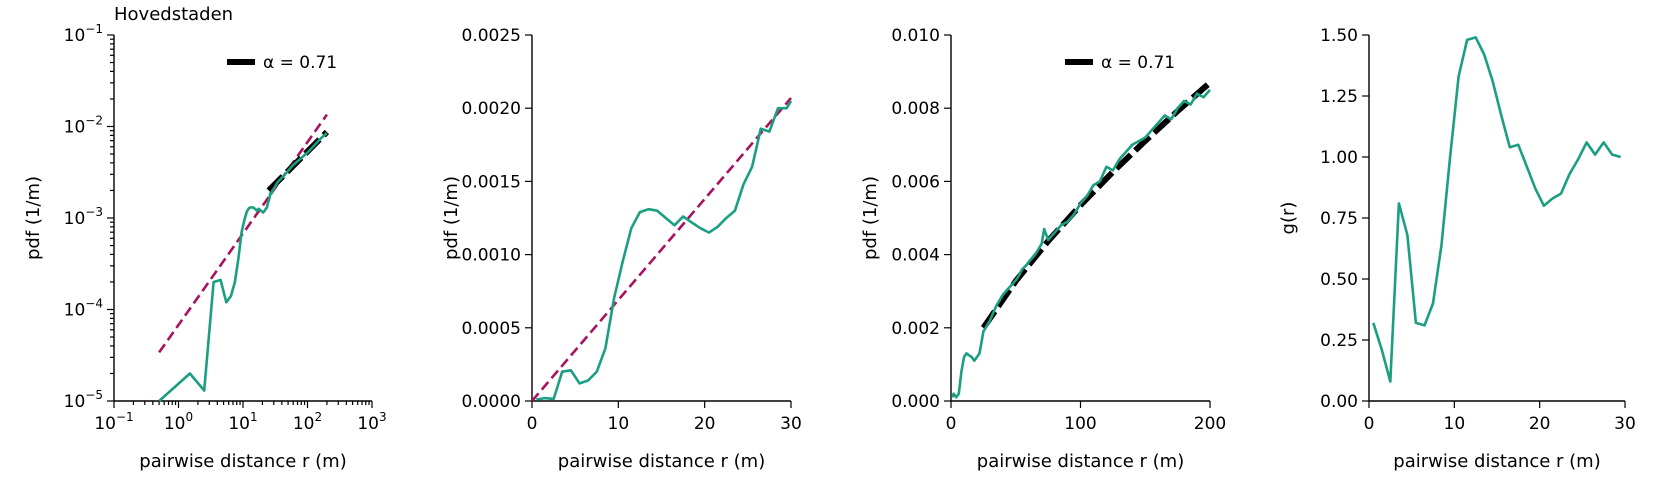 This screenshot has height=498, width=1661. Describe the element at coordinates (83, 126) in the screenshot. I see `y-tick-label: 10⁻²` at that location.